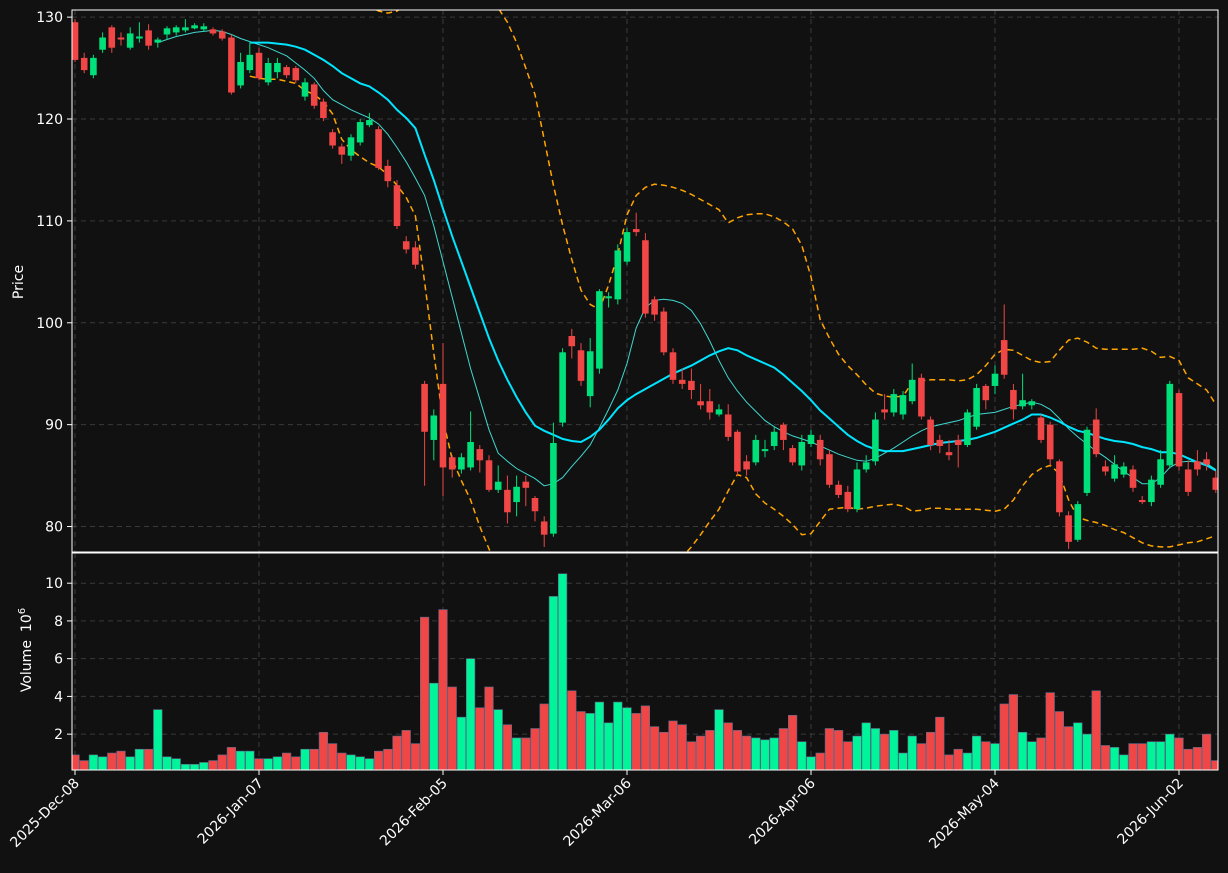  Describe the element at coordinates (27, 623) in the screenshot. I see `volume-scale-base: 10` at that location.